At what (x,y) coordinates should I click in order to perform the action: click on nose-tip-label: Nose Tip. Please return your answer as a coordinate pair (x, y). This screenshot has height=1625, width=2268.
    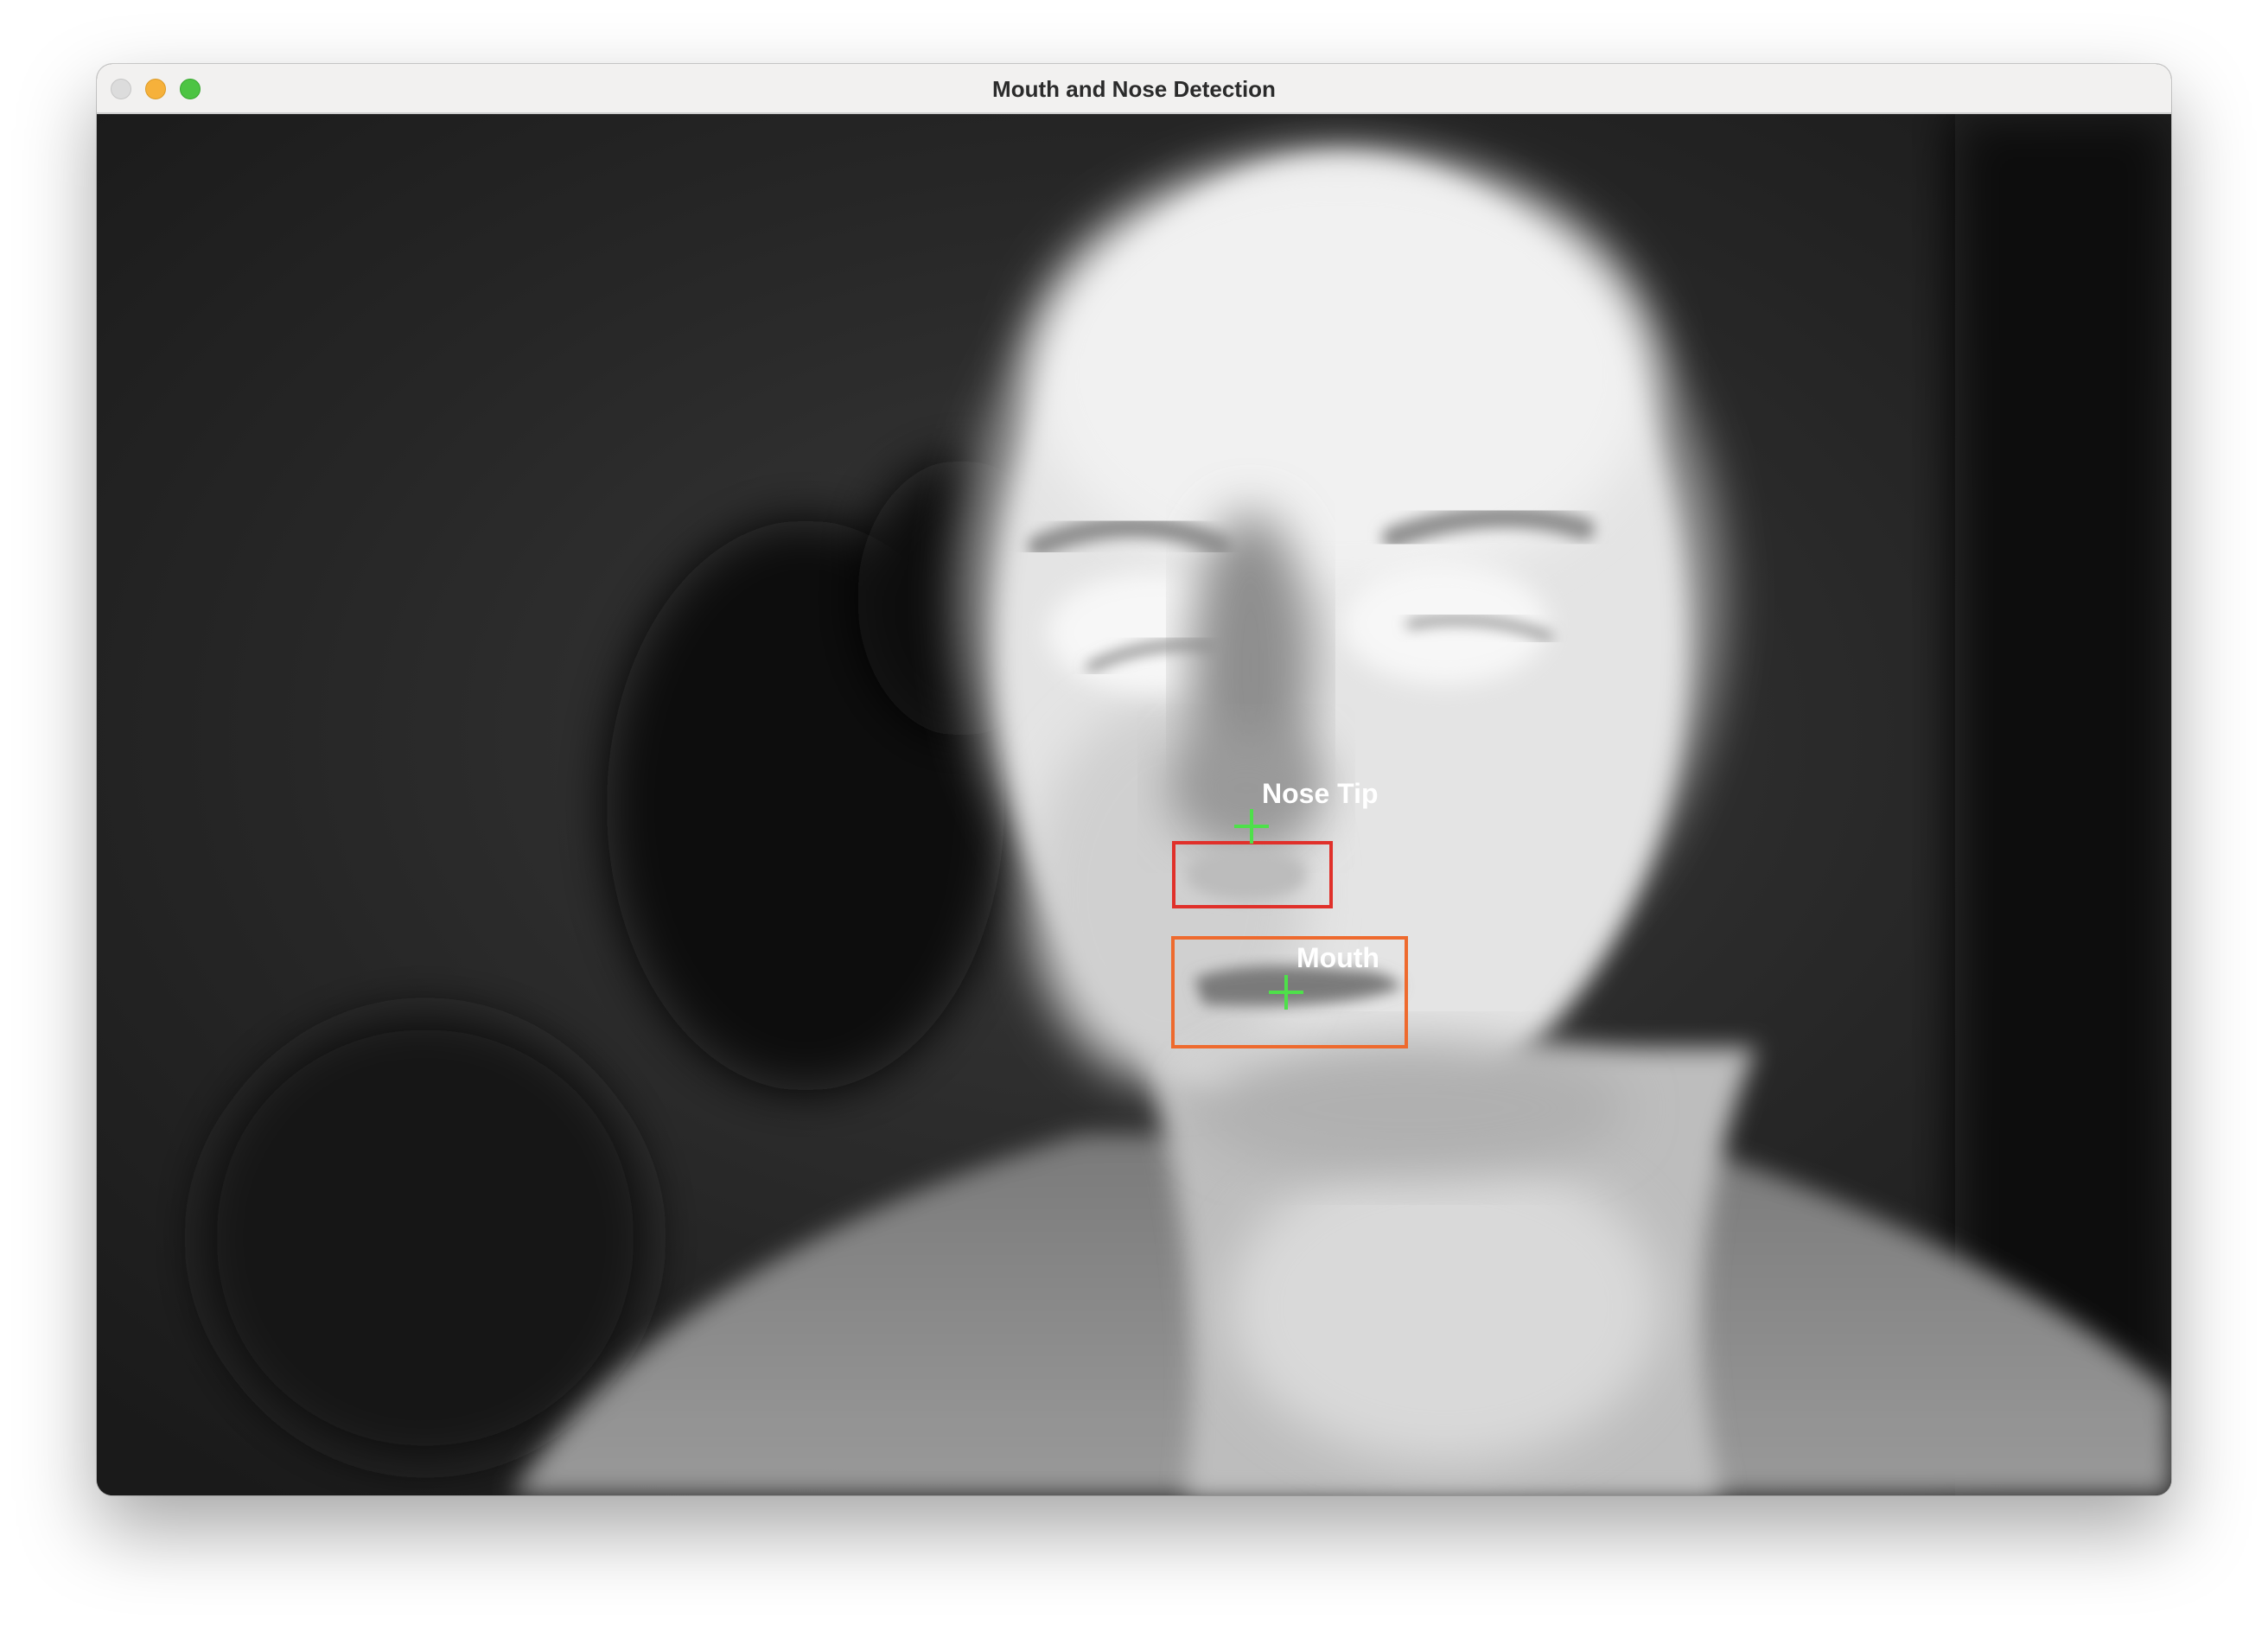
    Looking at the image, I should click on (1320, 794).